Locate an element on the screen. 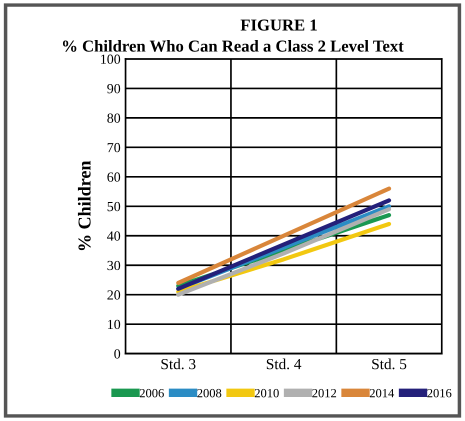 This screenshot has width=465, height=421. x-tick-label: Std. 3 is located at coordinates (178, 364).